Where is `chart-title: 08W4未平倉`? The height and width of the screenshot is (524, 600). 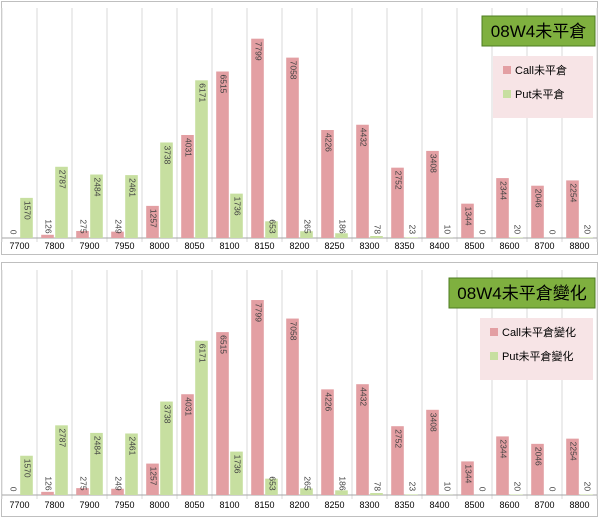 chart-title: 08W4未平倉 is located at coordinates (538, 31).